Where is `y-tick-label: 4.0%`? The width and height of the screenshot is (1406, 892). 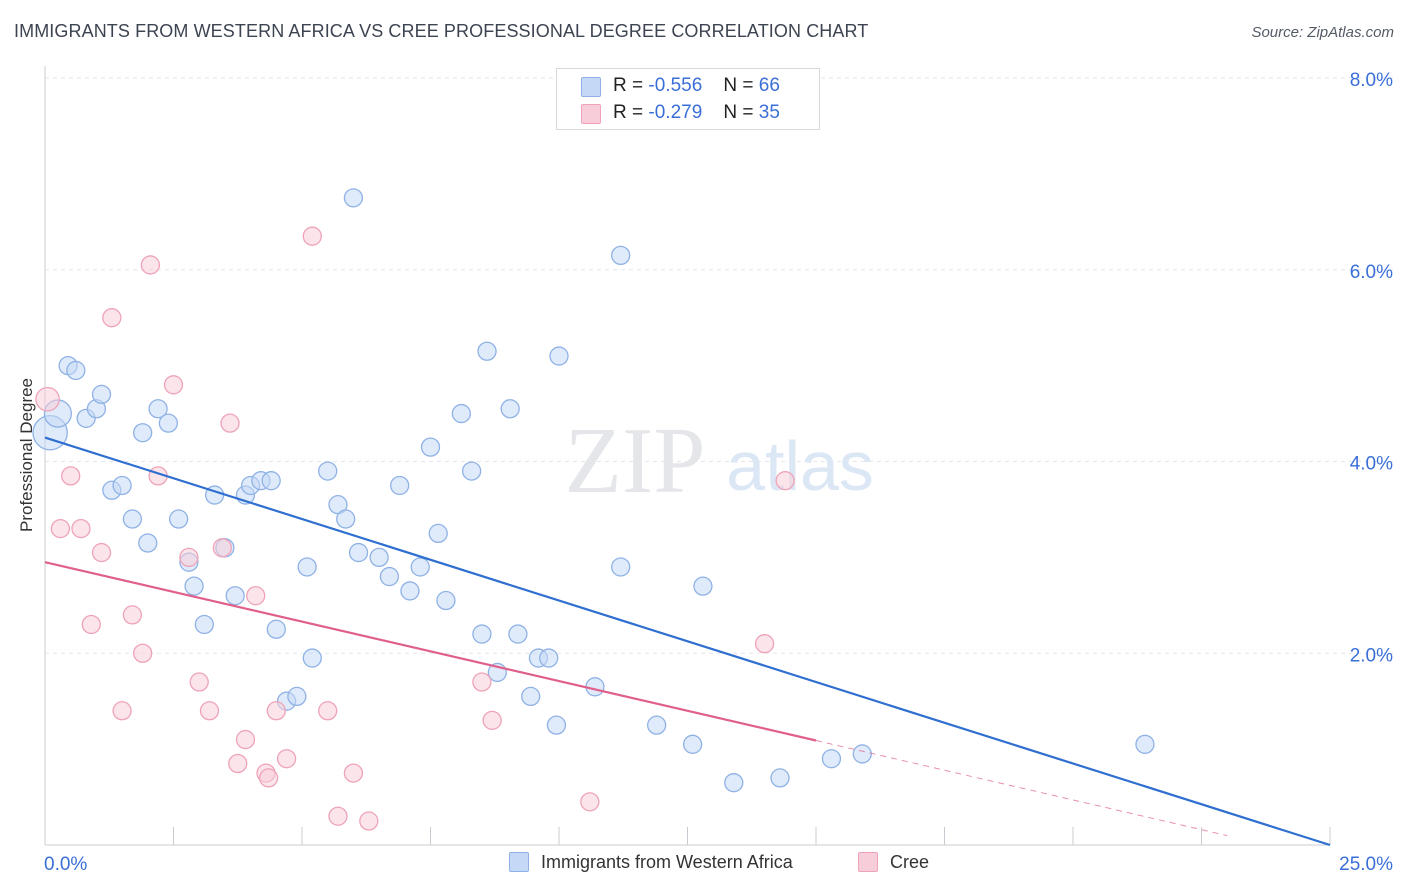 y-tick-label: 4.0% is located at coordinates (1371, 464).